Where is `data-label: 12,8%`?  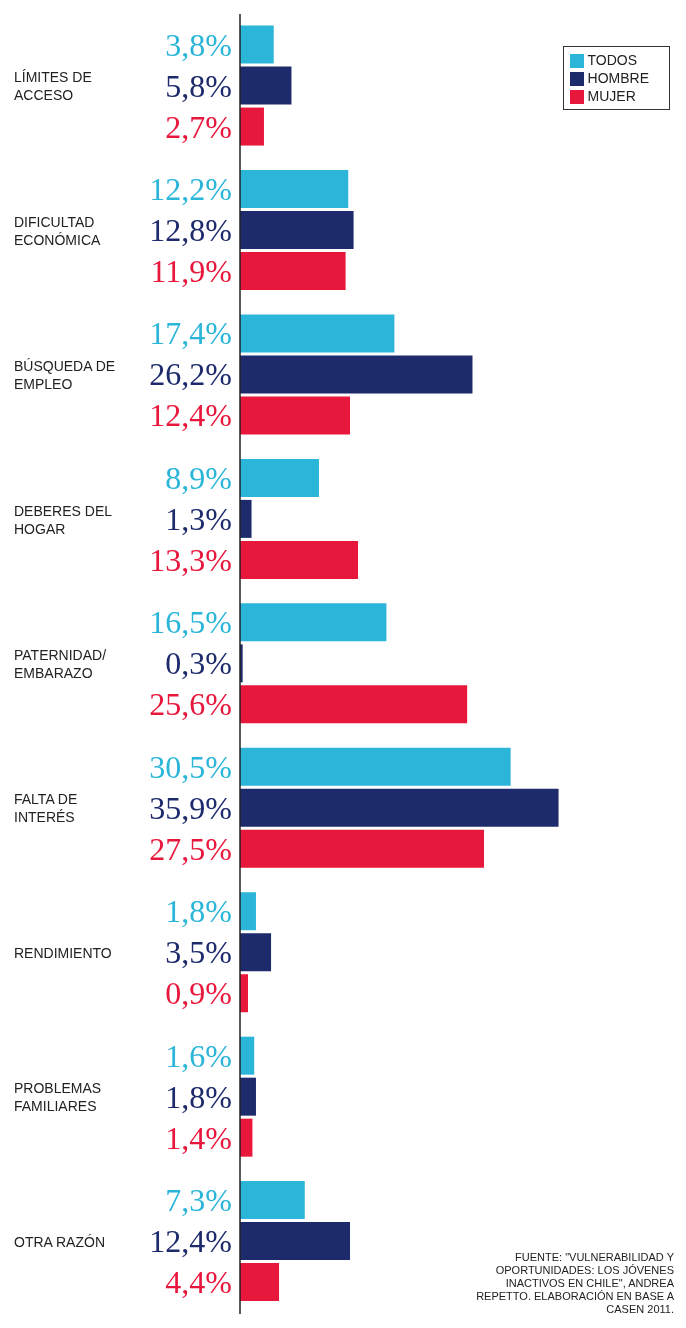 data-label: 12,8% is located at coordinates (190, 230).